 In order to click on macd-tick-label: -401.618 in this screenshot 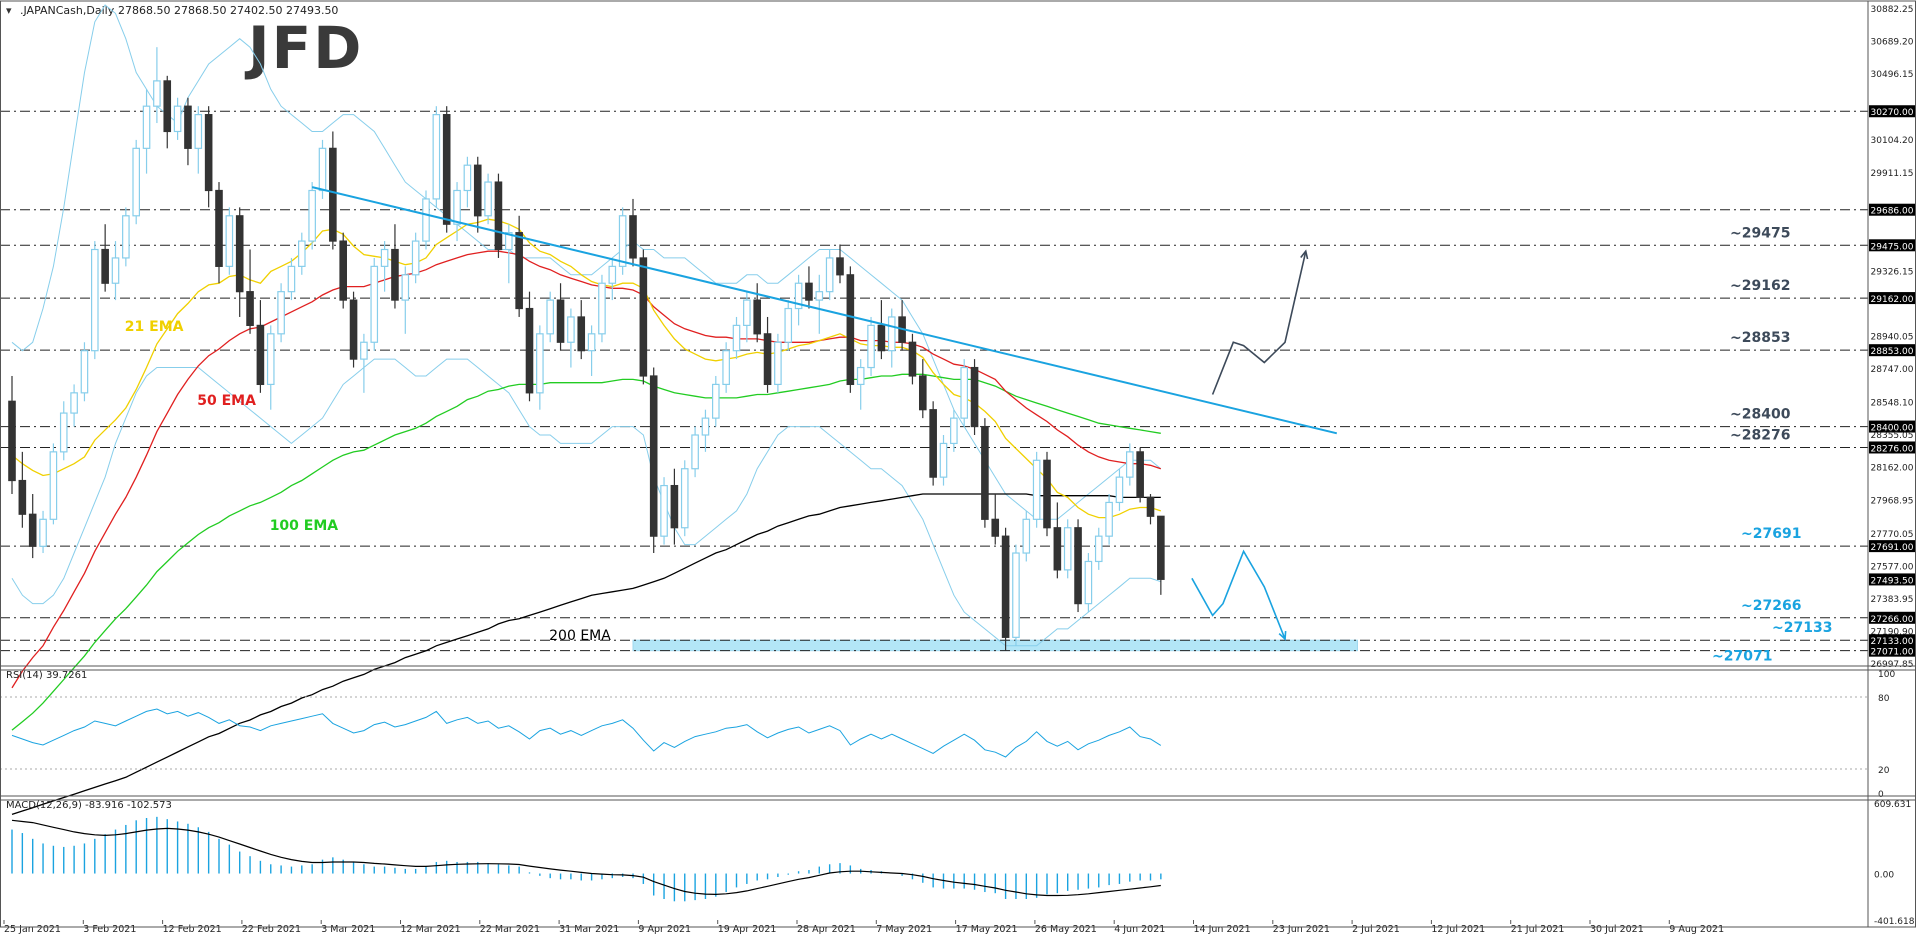, I will do `click(1894, 922)`.